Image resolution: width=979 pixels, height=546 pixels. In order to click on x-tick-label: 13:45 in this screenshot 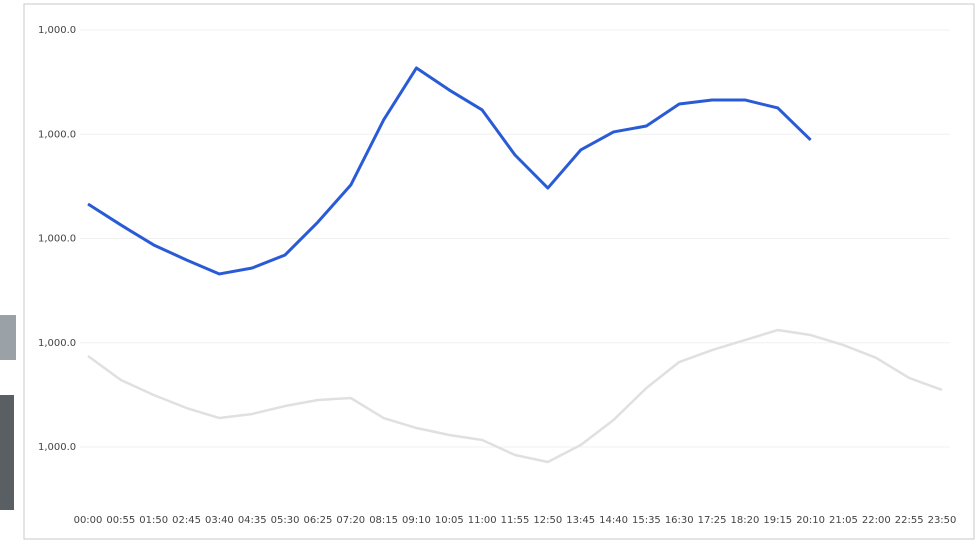, I will do `click(580, 520)`.